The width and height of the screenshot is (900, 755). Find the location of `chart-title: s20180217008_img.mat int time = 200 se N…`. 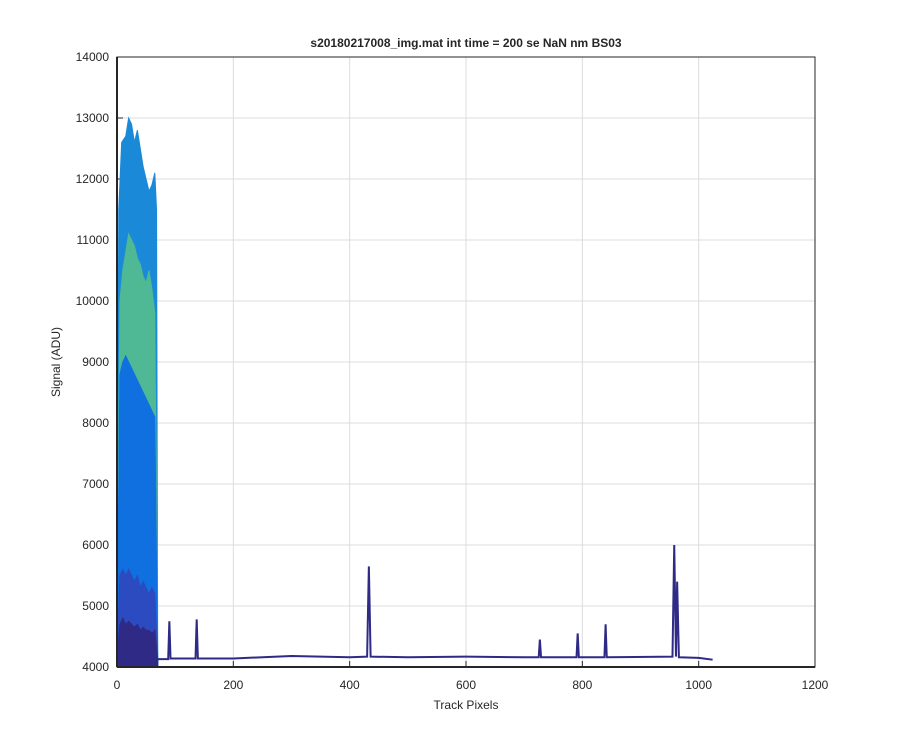

chart-title: s20180217008_img.mat int time = 200 se N… is located at coordinates (466, 43).